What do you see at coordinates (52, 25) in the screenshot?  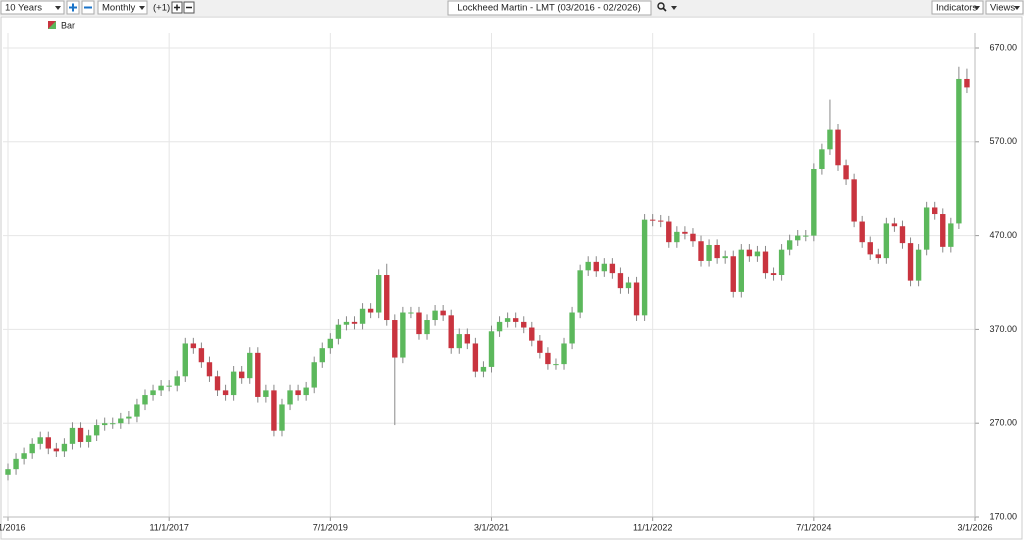 I see `legend-icon-green` at bounding box center [52, 25].